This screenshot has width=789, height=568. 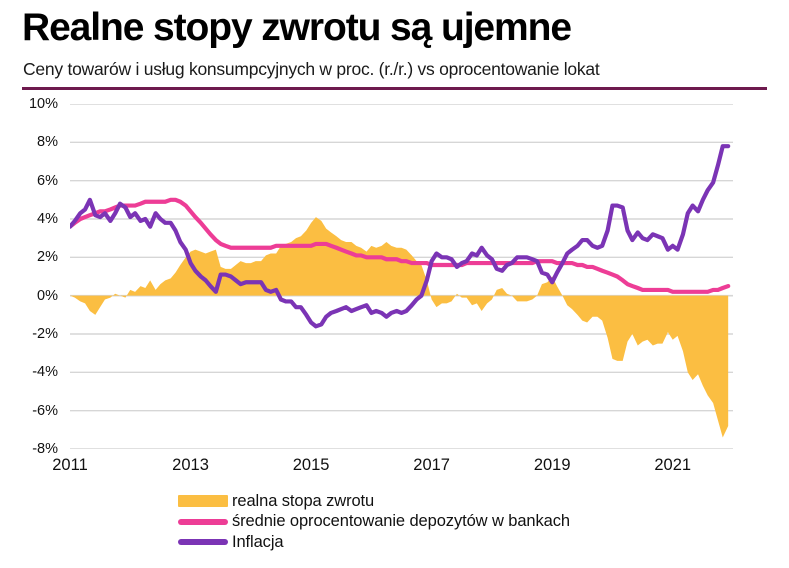 What do you see at coordinates (297, 27) in the screenshot?
I see `page-title: Realne stopy zwrotu są ujemne` at bounding box center [297, 27].